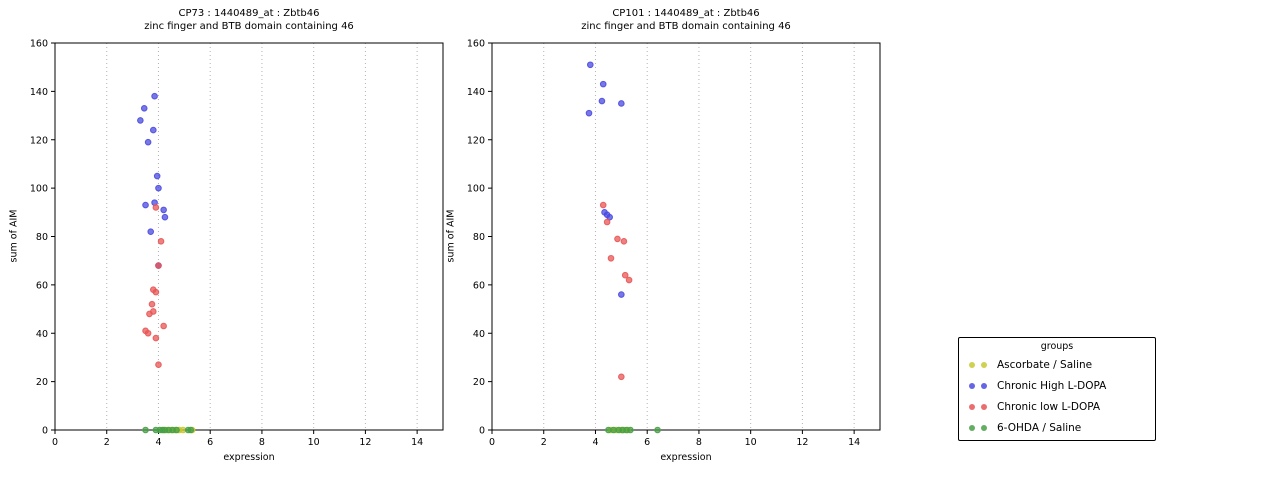 This screenshot has width=1280, height=480. Describe the element at coordinates (451, 236) in the screenshot. I see `plot2-ylabel: sum of AIM` at that location.